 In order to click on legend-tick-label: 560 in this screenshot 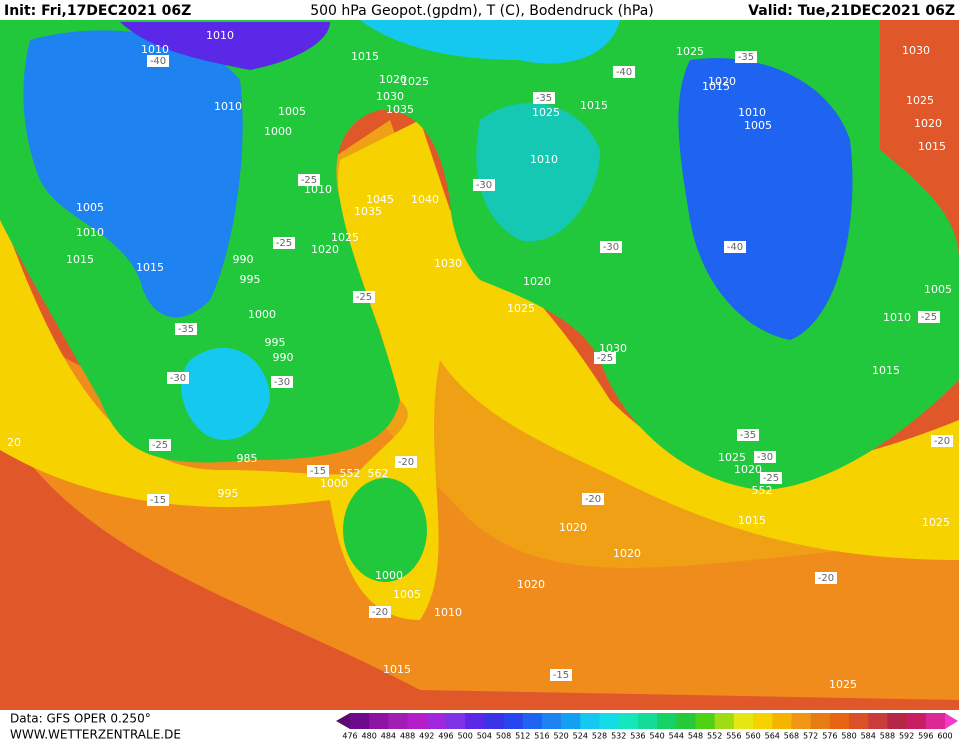, I will do `click(752, 736)`.